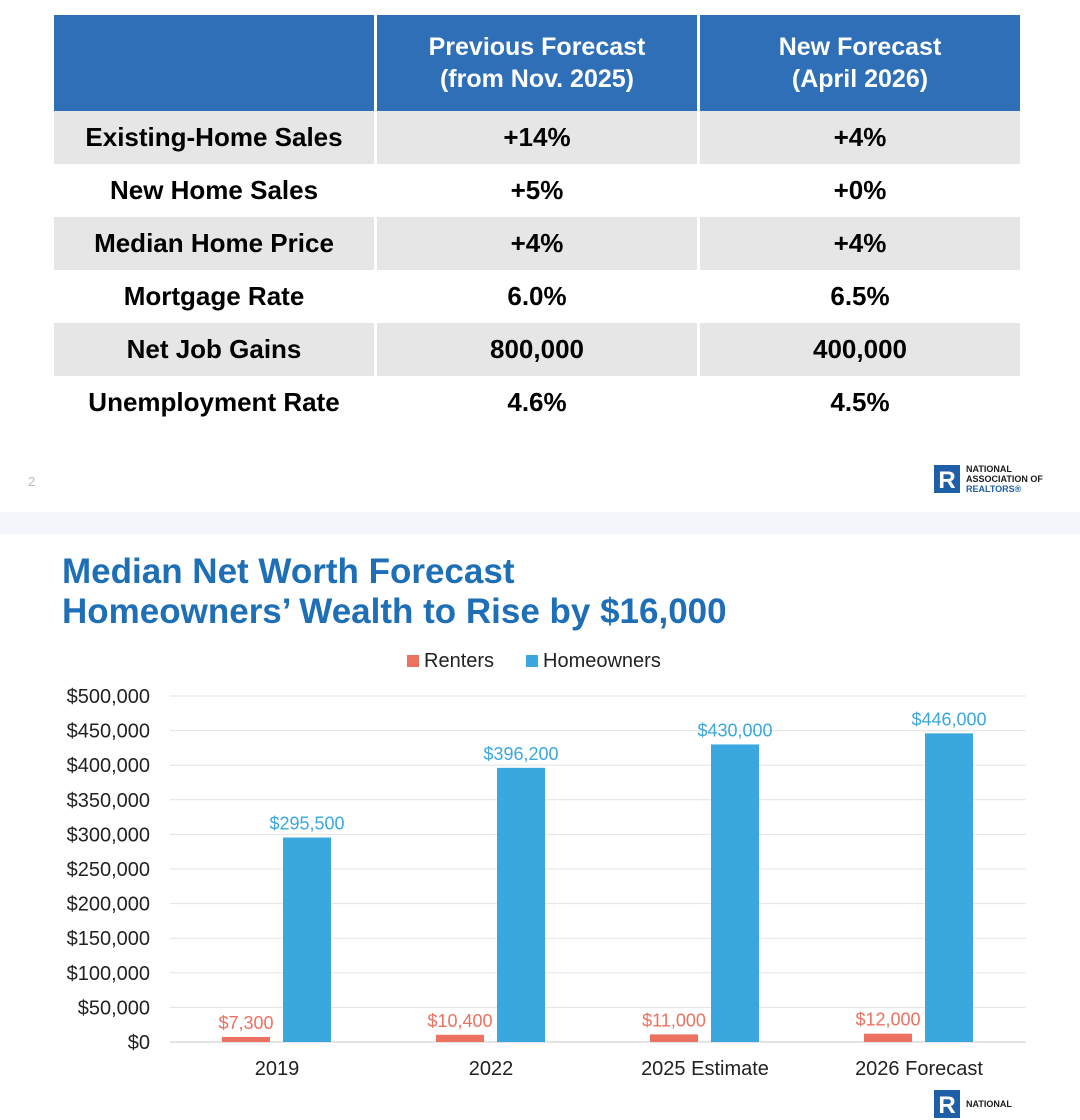  Describe the element at coordinates (108, 697) in the screenshot. I see `y-tick-label: $500,000` at that location.